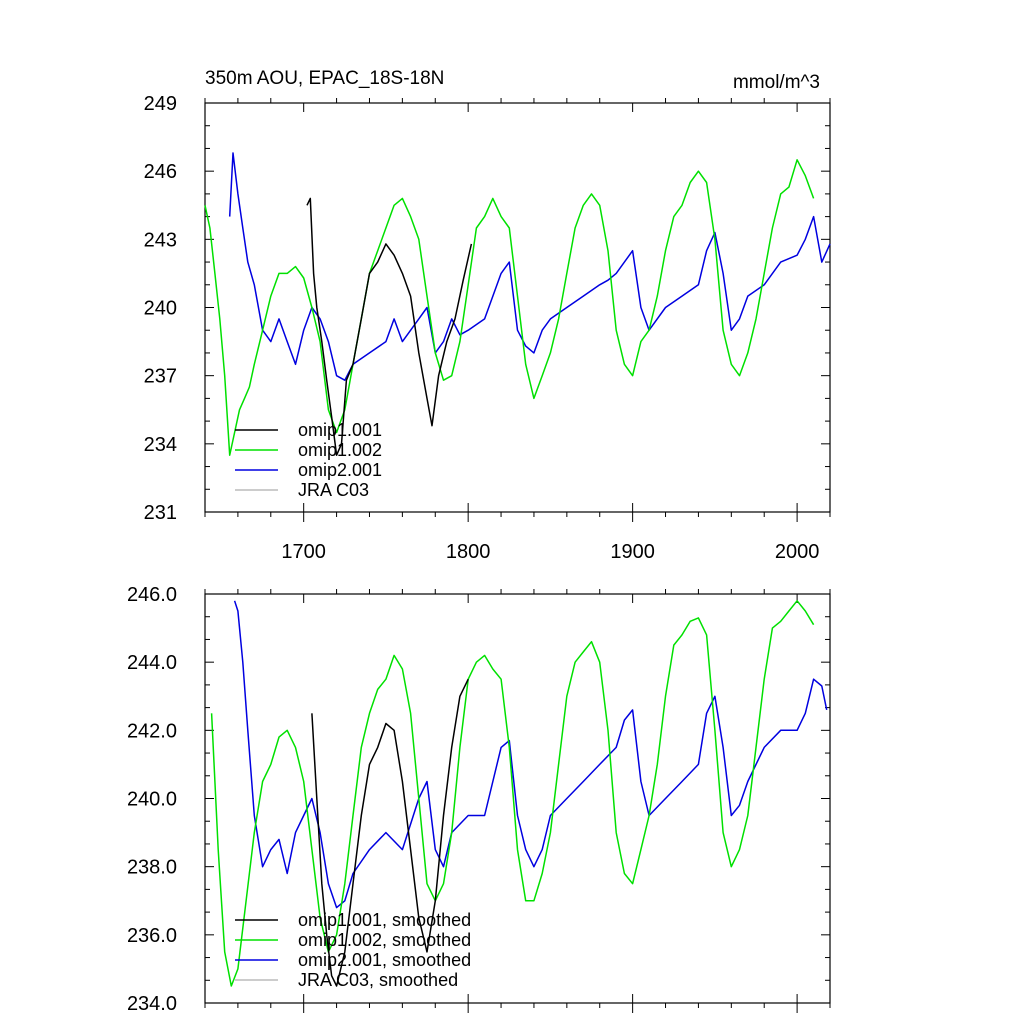  I want to click on top-legend-label: JRA C03, so click(333, 490).